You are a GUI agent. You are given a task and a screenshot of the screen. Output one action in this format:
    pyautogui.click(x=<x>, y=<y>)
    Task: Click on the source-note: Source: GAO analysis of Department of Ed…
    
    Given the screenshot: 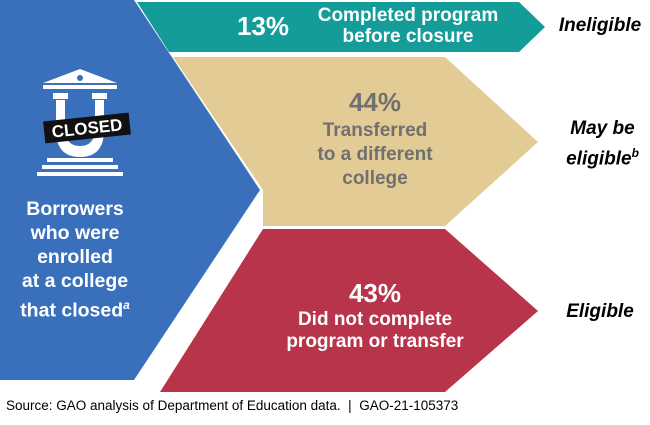 What is the action you would take?
    pyautogui.click(x=232, y=405)
    